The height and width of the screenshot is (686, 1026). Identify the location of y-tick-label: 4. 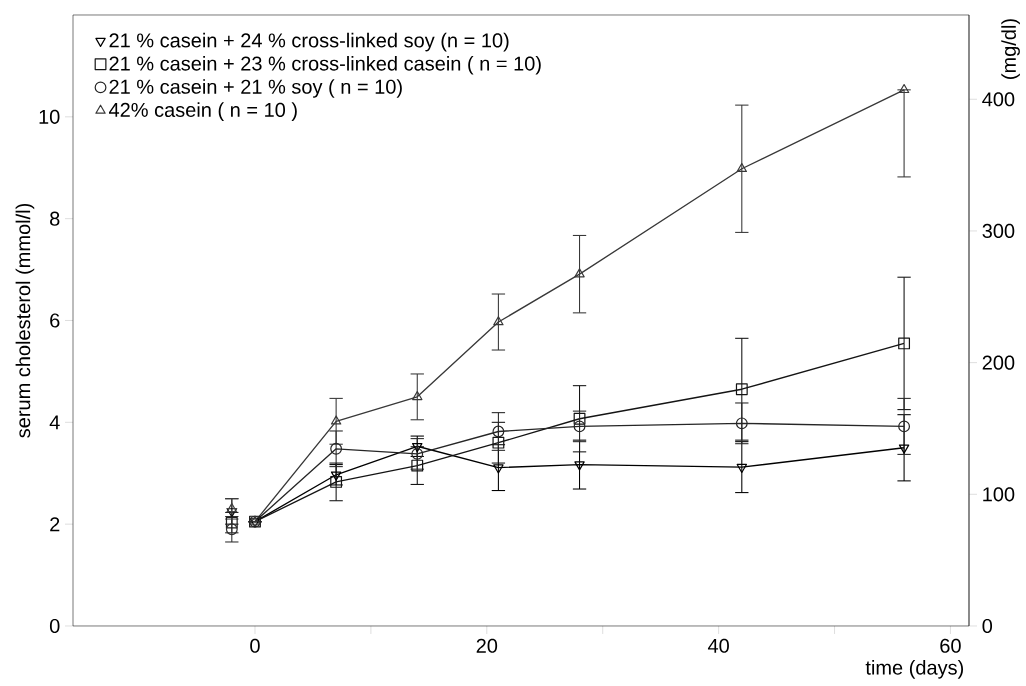
(54, 422).